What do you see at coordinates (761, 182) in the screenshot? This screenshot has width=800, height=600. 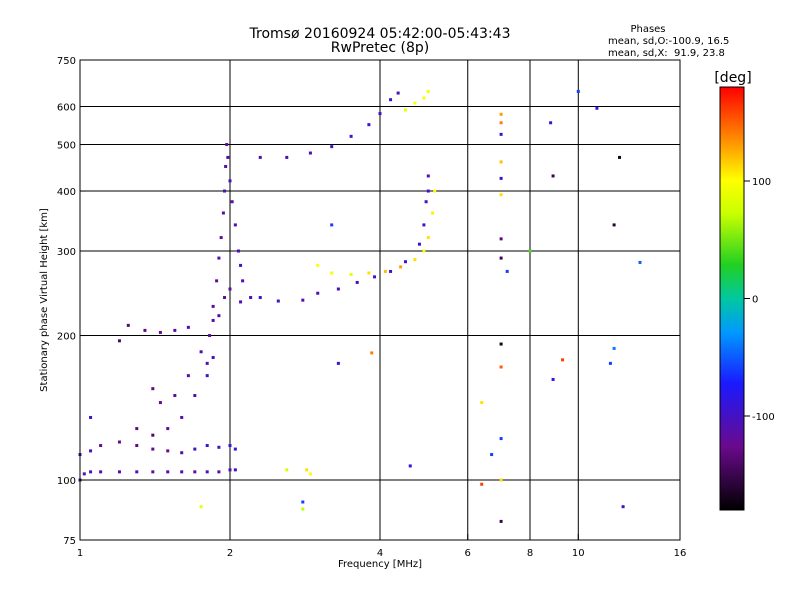 I see `colorbar-tick-label: 100` at bounding box center [761, 182].